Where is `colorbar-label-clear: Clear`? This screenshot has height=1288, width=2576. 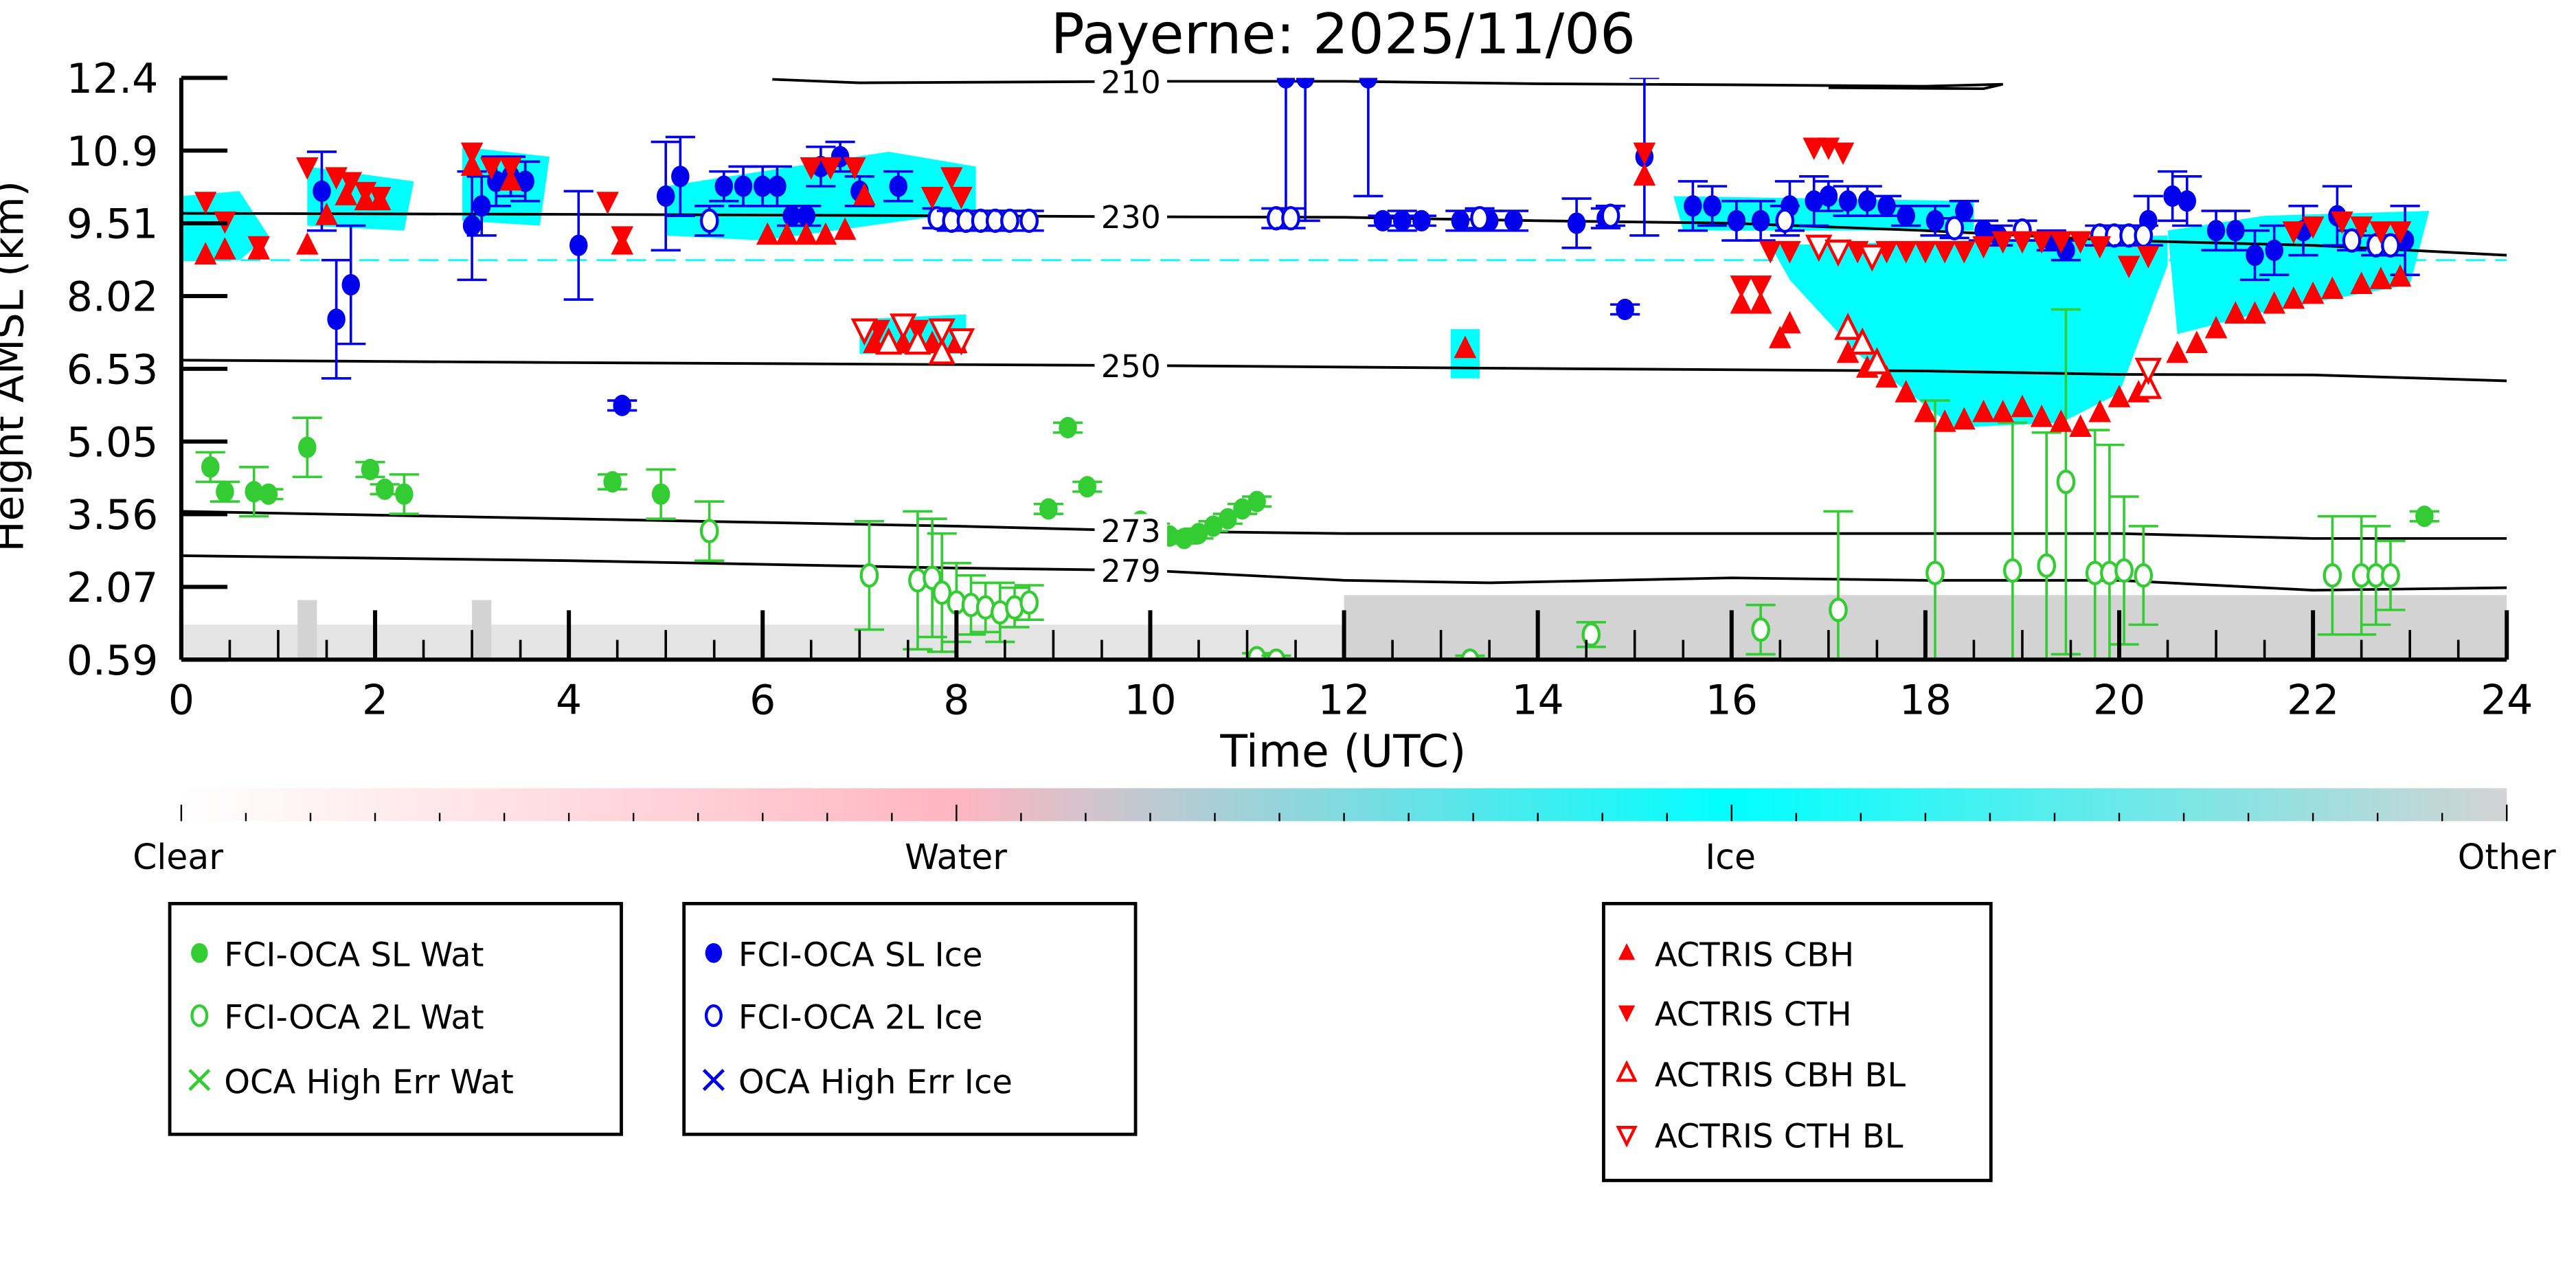
colorbar-label-clear: Clear is located at coordinates (178, 857).